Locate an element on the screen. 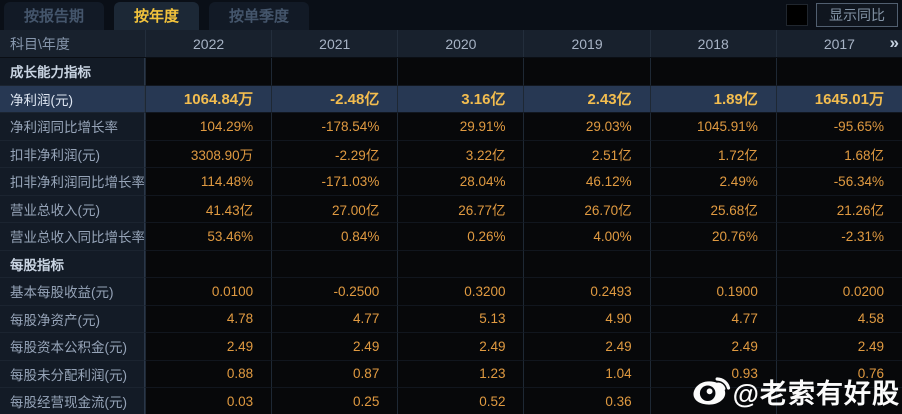 Image resolution: width=902 pixels, height=414 pixels. cell-value: 0.25 is located at coordinates (334, 401).